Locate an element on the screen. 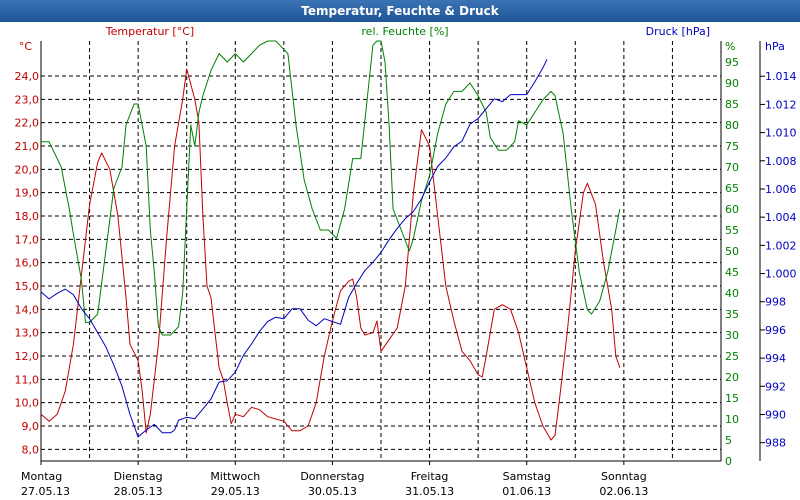 The image size is (800, 500). humidity-tick-label: 50 is located at coordinates (732, 251).